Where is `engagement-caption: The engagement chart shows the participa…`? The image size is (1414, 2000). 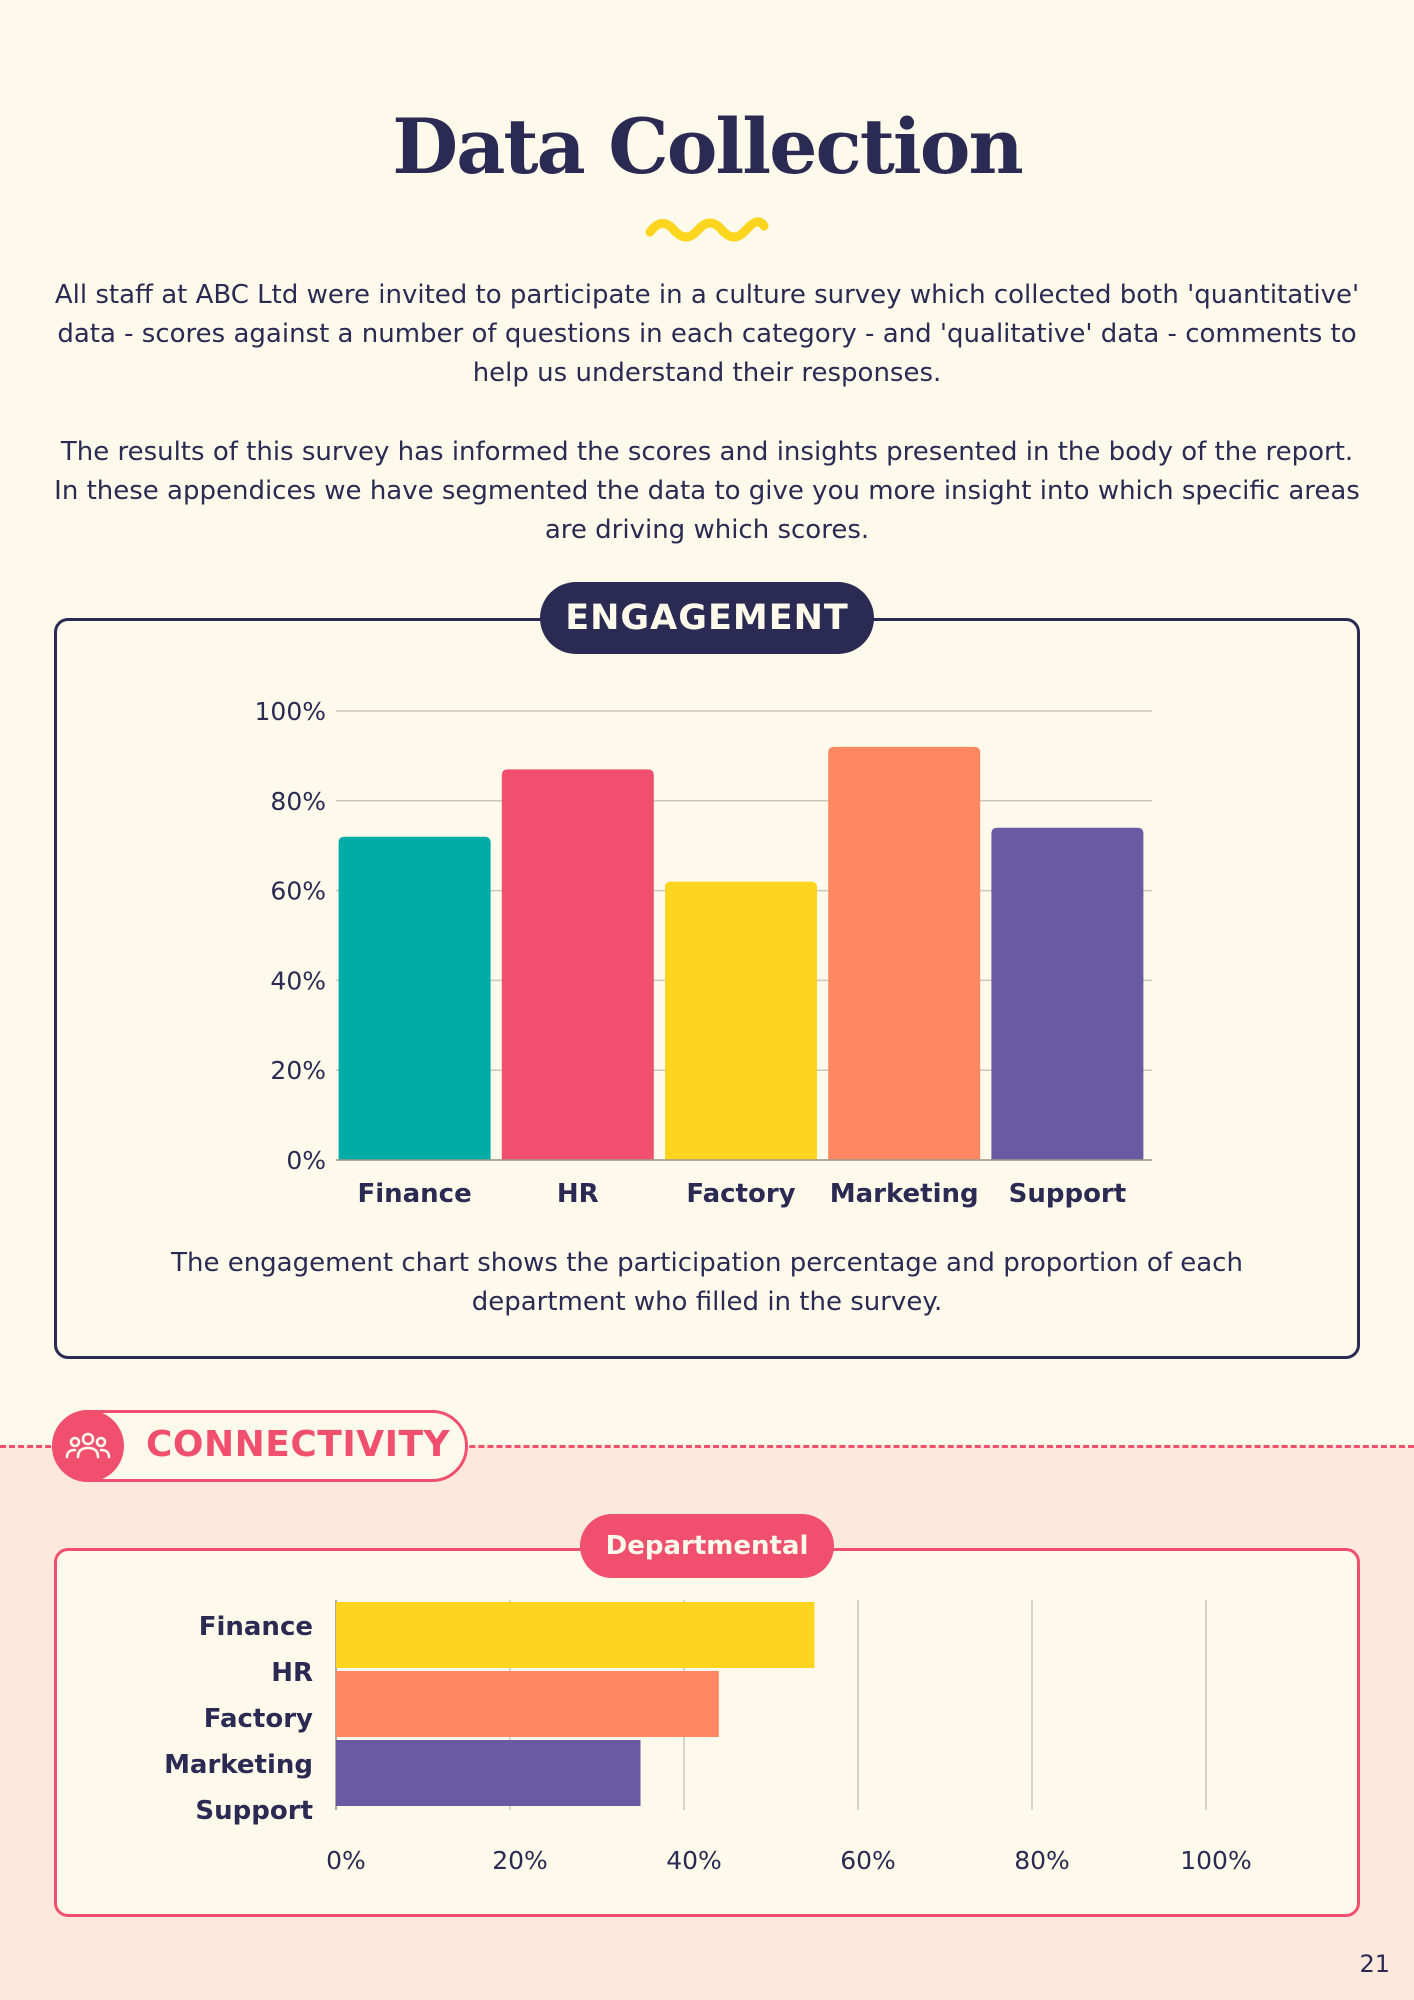
engagement-caption: The engagement chart shows the participa… is located at coordinates (707, 1282).